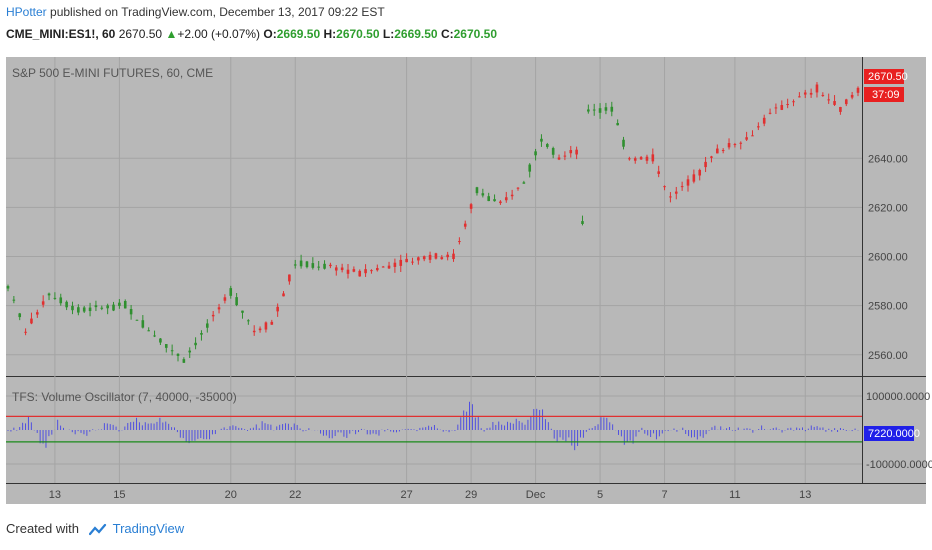 Image resolution: width=932 pixels, height=550 pixels. I want to click on time-tick-label: 11, so click(734, 495).